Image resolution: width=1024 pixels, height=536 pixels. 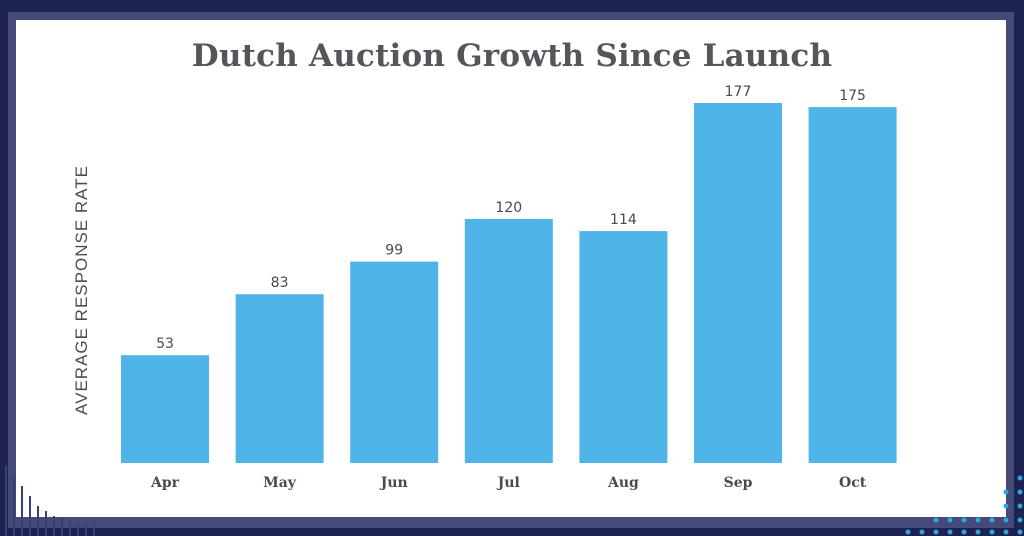 What do you see at coordinates (280, 483) in the screenshot?
I see `x-tick-label-may: May` at bounding box center [280, 483].